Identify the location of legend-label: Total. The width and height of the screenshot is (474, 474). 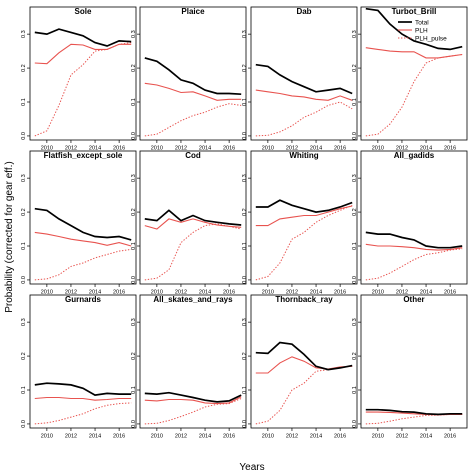
(422, 22).